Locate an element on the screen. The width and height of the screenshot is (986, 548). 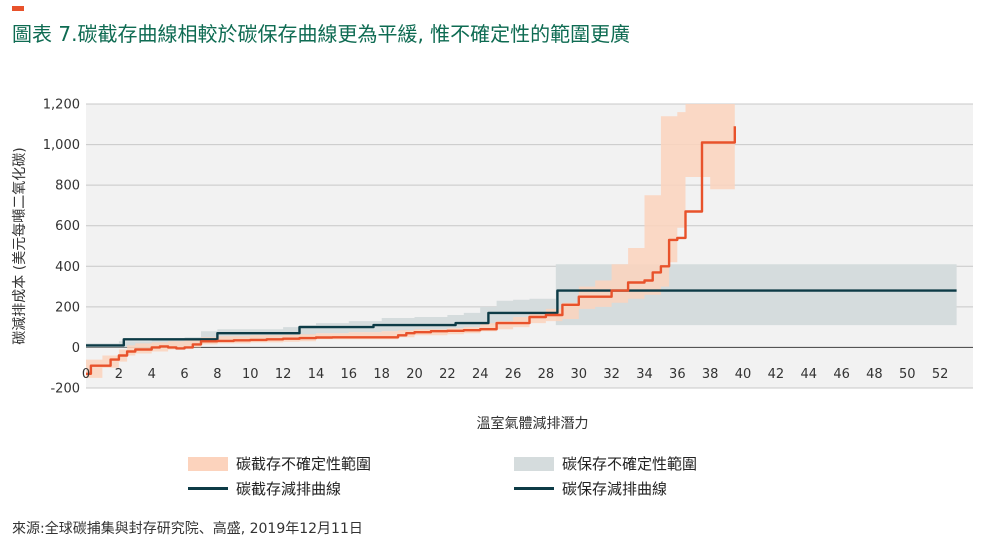
y-tick-label: 1,000 is located at coordinates (61, 145).